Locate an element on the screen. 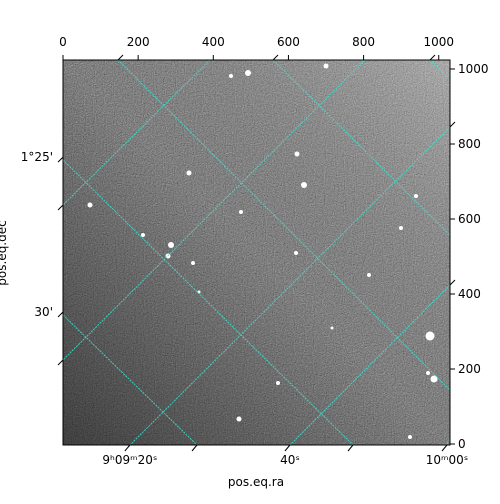 This screenshot has width=500, height=504. ra-tick-label: 10ᵐ00ˢ is located at coordinates (447, 460).